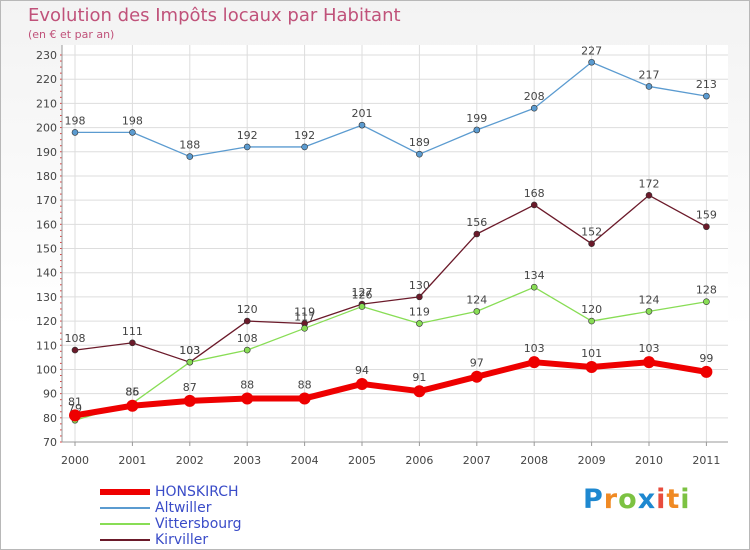 The width and height of the screenshot is (750, 550). Describe the element at coordinates (661, 499) in the screenshot. I see `logo-letter: i` at that location.